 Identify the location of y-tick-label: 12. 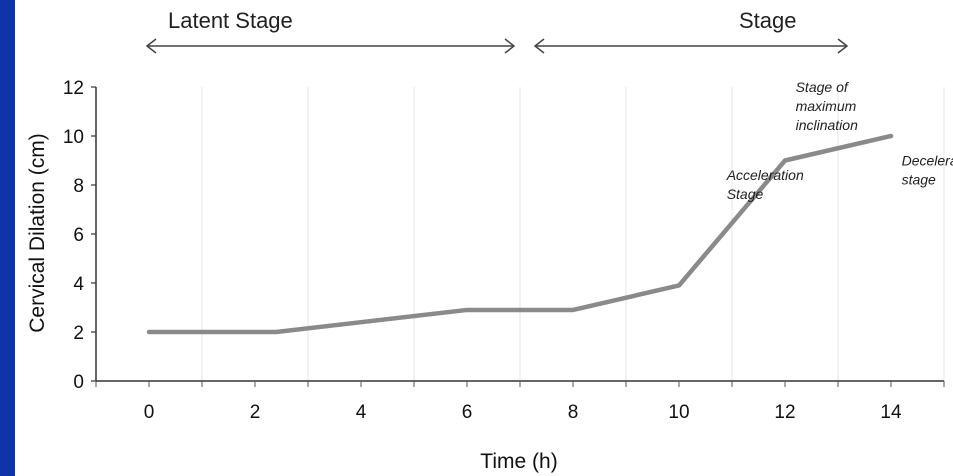
(73, 88).